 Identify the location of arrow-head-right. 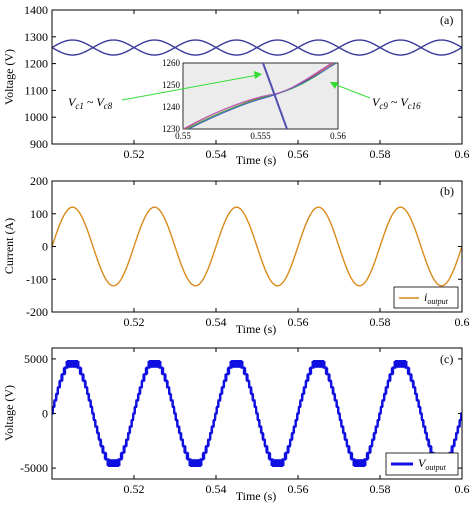
(334, 85).